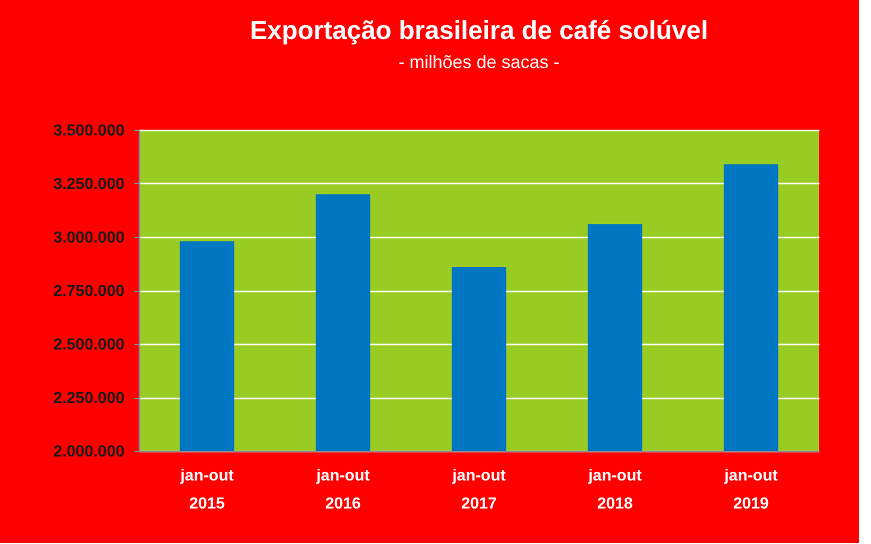 This screenshot has width=871, height=544. Describe the element at coordinates (89, 238) in the screenshot. I see `y-tick-label: 3.000.000` at that location.